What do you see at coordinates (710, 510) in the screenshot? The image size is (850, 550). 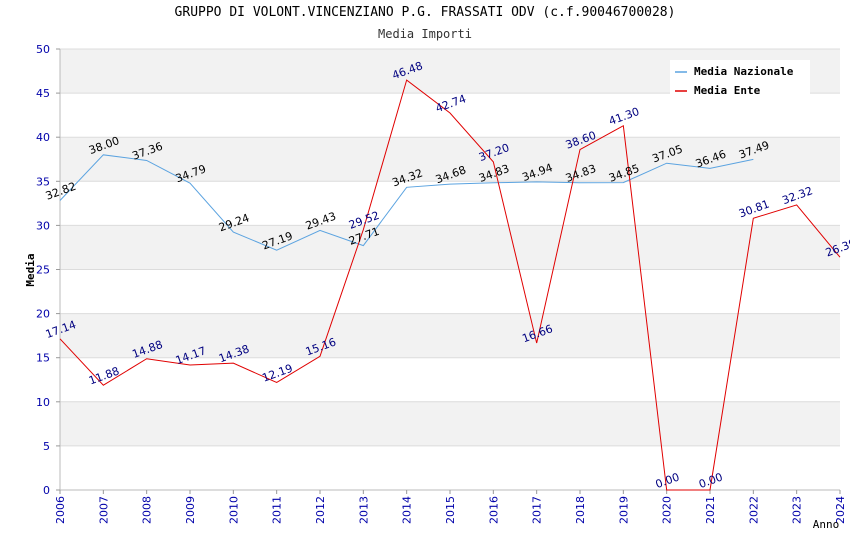 I see `x-tick-label: 2021` at bounding box center [710, 510].